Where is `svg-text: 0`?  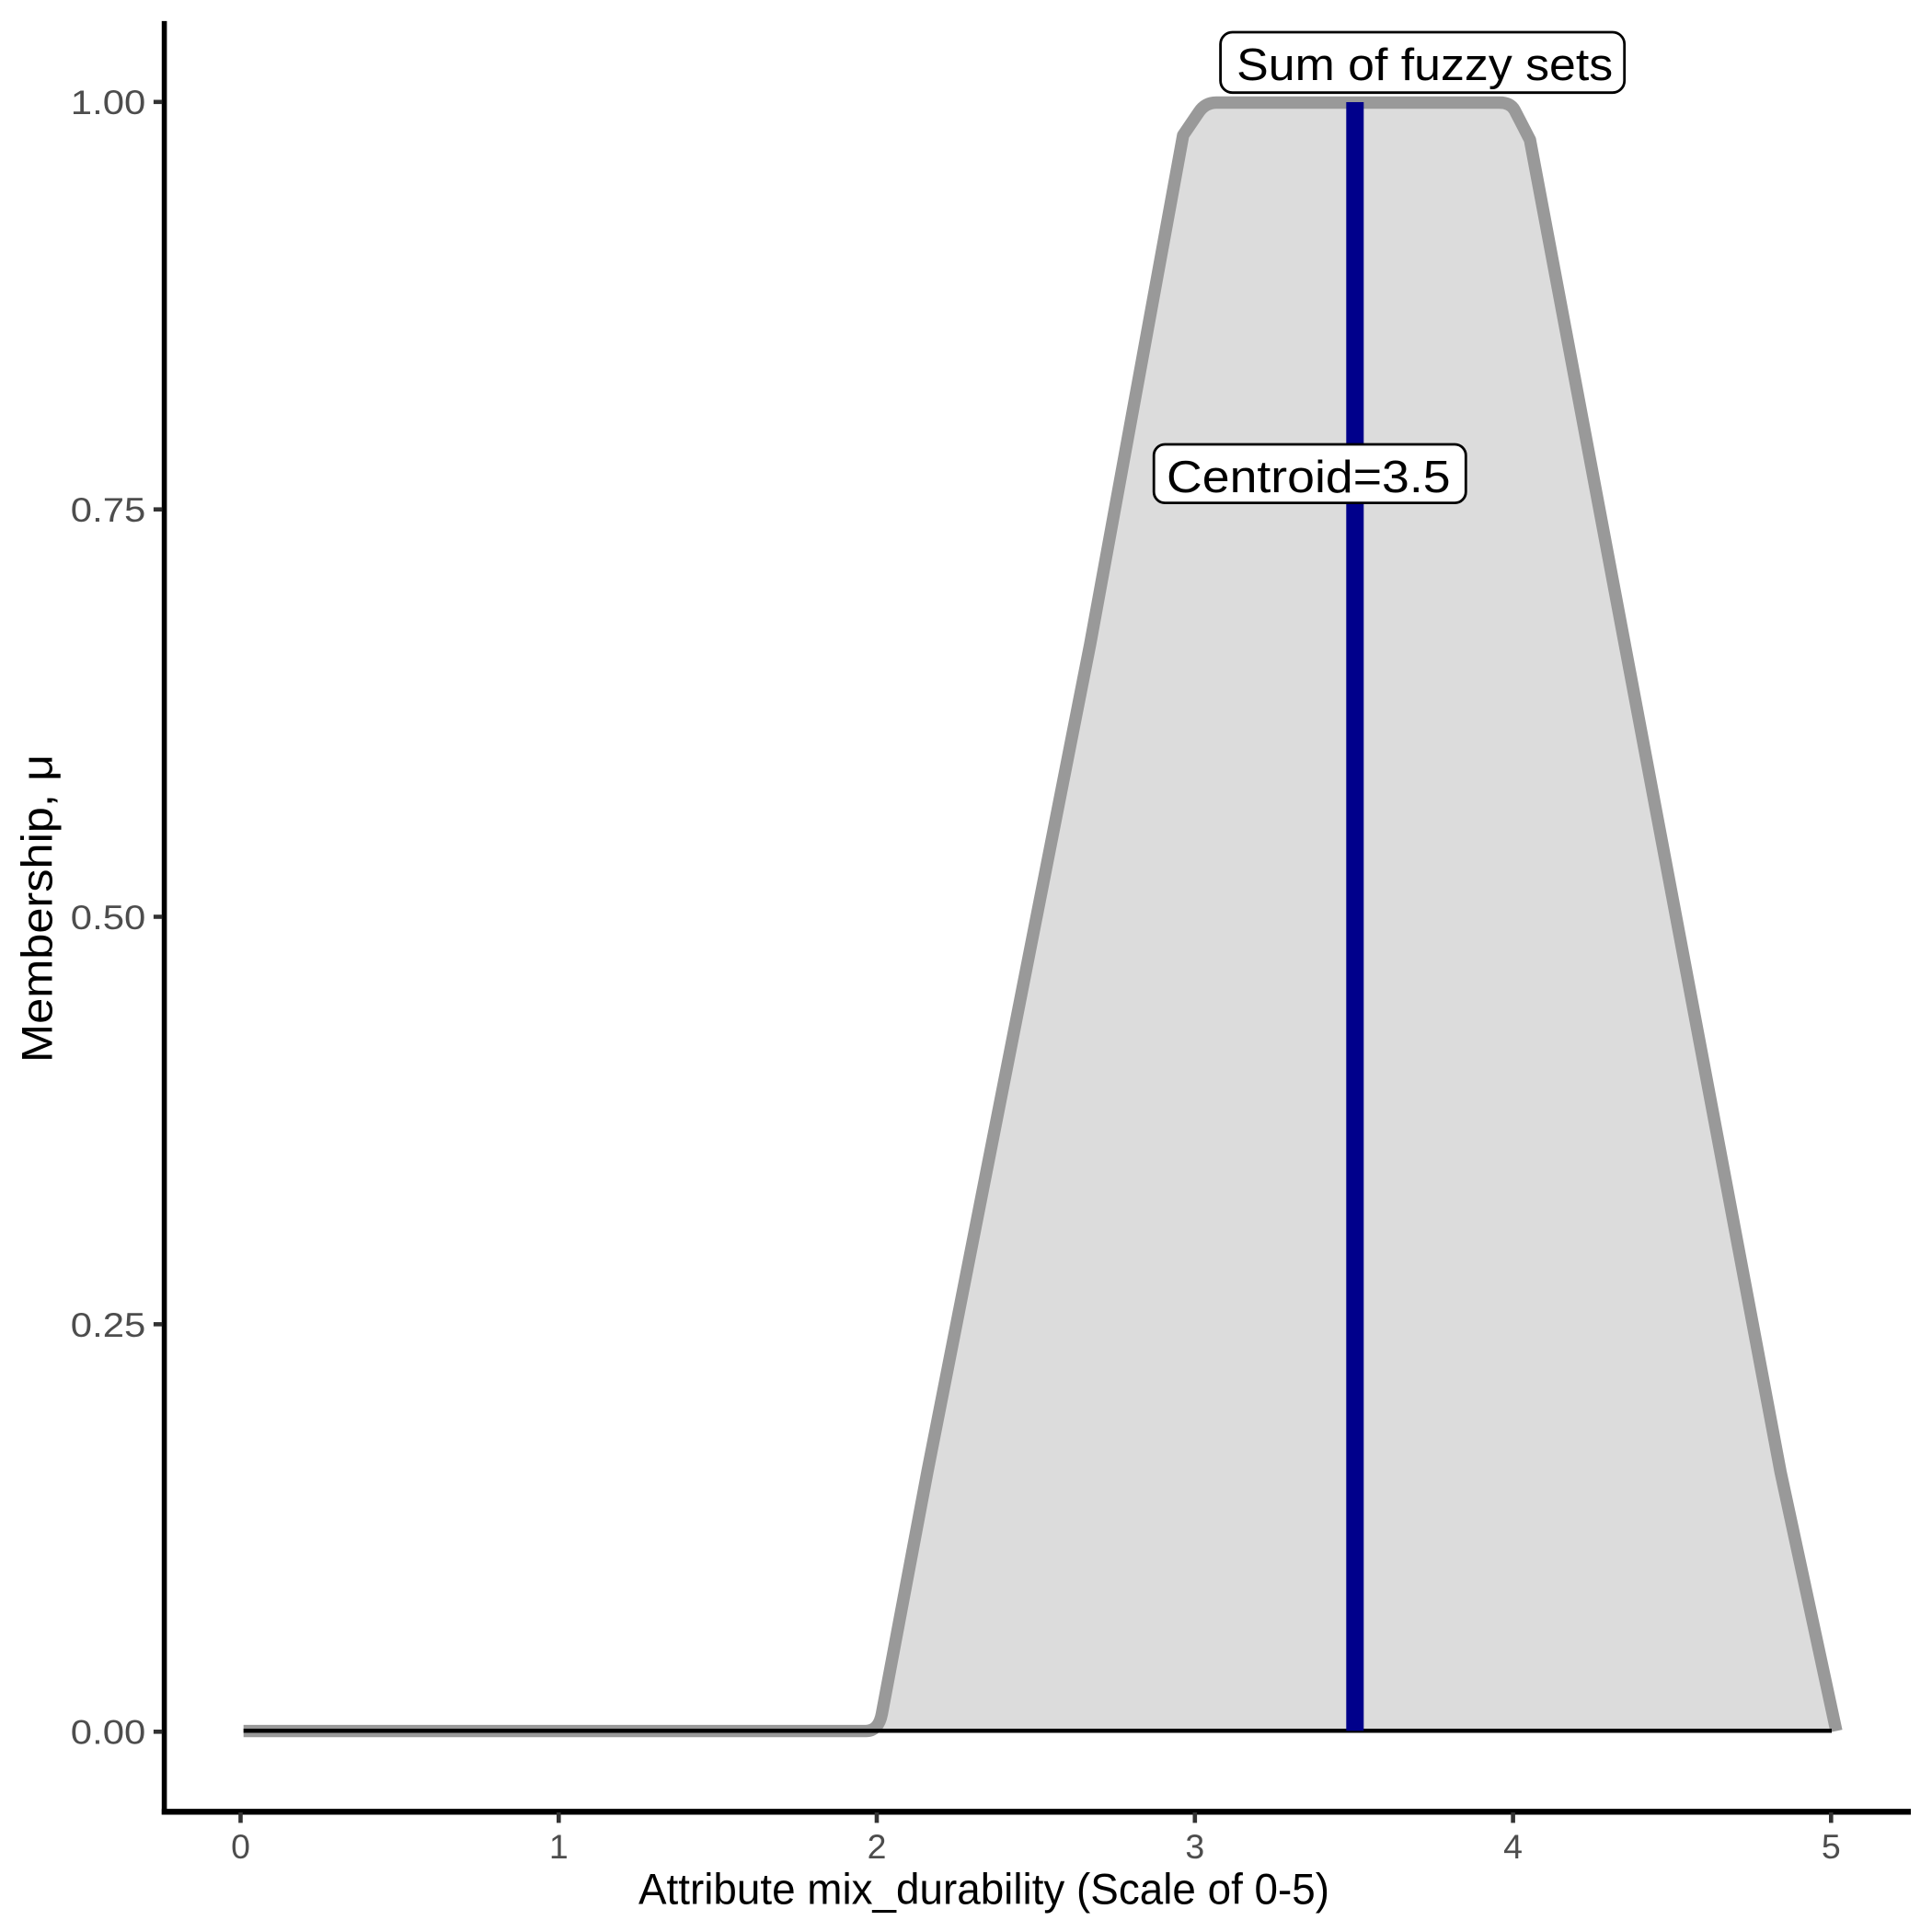 svg-text: 0 is located at coordinates (241, 1846).